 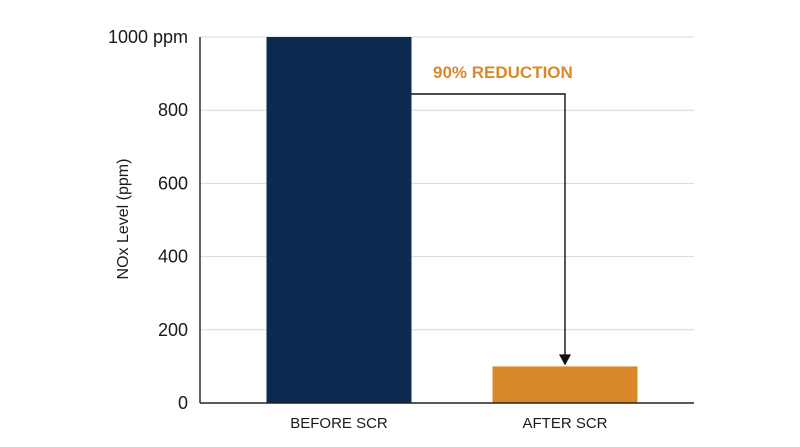 I want to click on bar-before-scr, so click(x=339, y=220).